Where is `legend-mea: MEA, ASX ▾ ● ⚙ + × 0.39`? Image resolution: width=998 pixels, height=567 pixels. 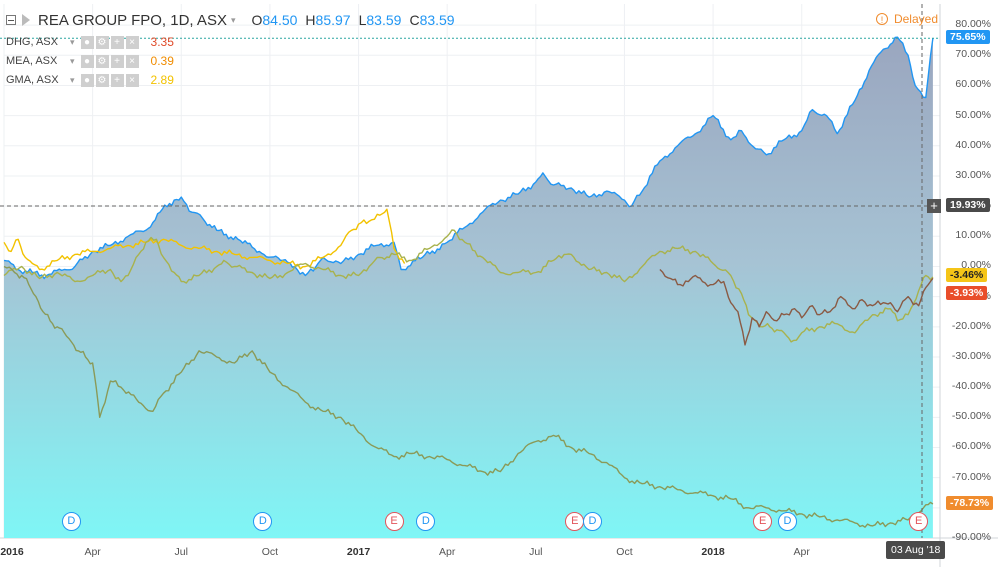 legend-mea: MEA, ASX ▾ ● ⚙ + × 0.39 is located at coordinates (90, 61).